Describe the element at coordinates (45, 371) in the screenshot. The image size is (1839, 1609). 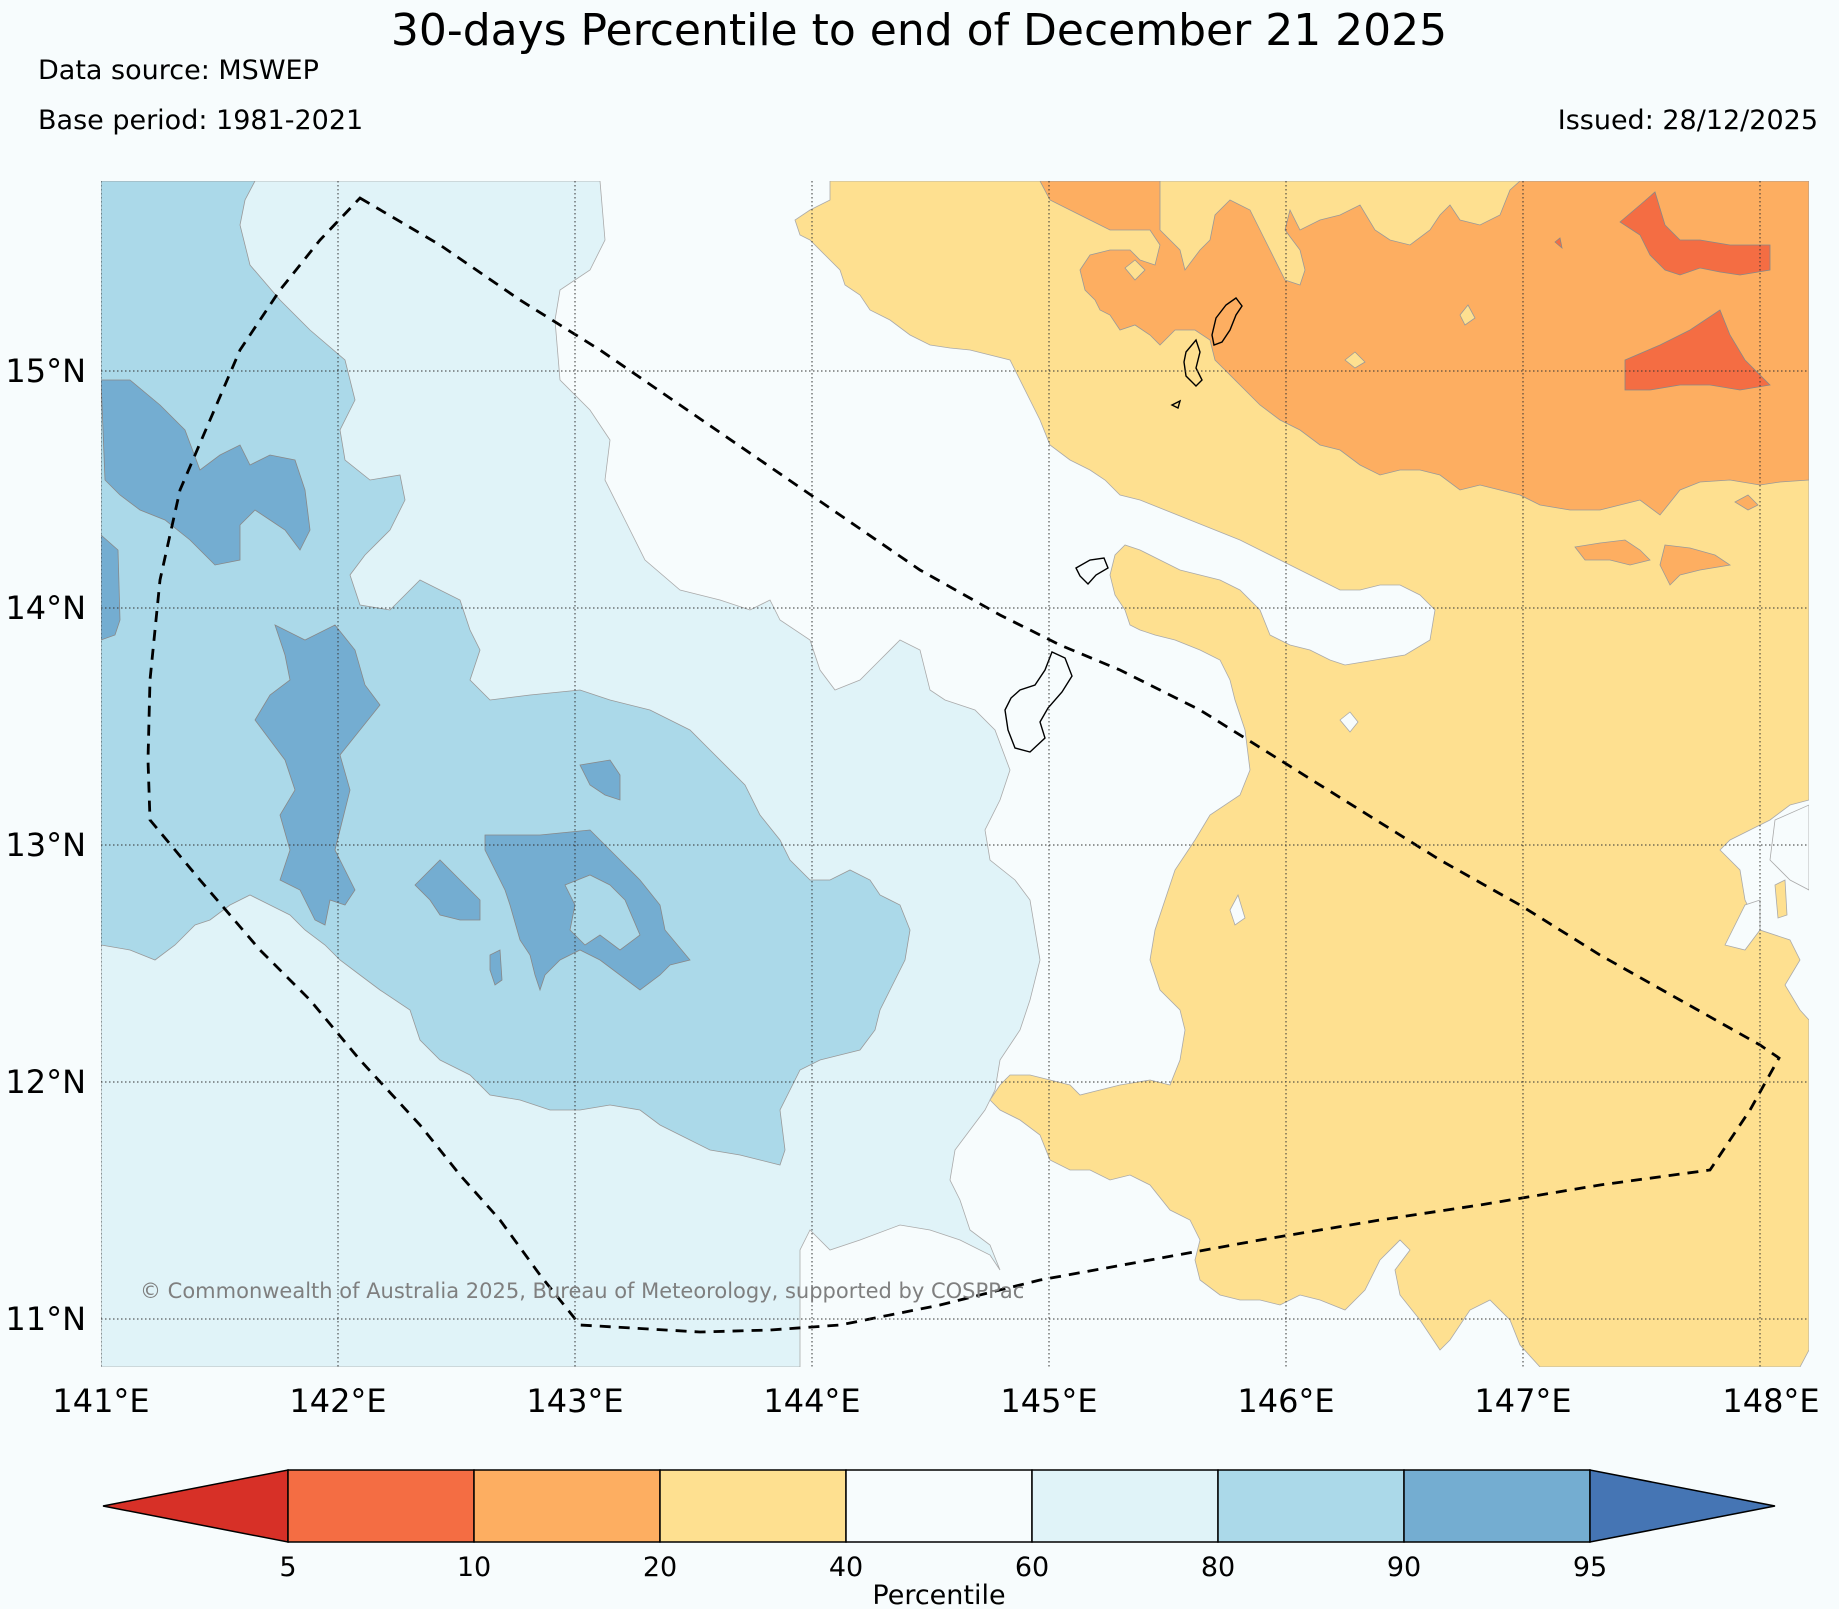
I see `lat-tick-15: 15°N` at that location.